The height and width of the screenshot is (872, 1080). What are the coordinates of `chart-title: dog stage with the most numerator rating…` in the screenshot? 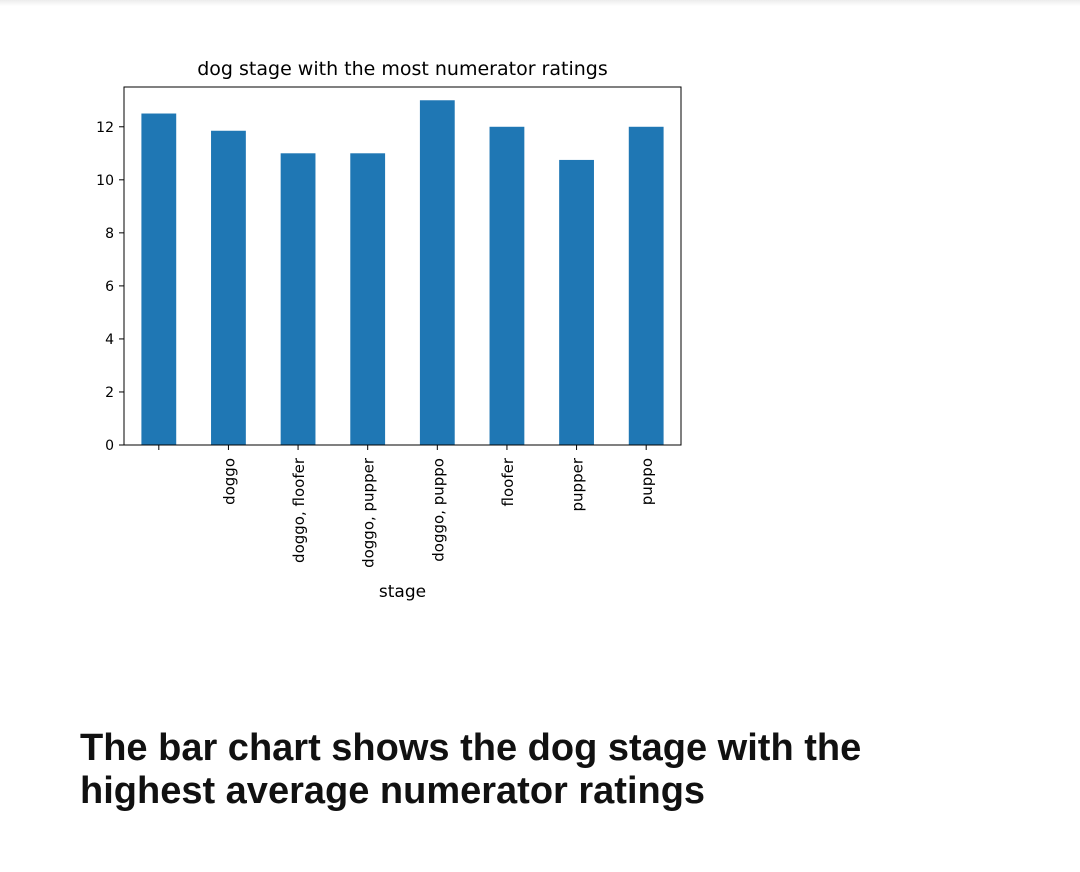 It's located at (402, 69).